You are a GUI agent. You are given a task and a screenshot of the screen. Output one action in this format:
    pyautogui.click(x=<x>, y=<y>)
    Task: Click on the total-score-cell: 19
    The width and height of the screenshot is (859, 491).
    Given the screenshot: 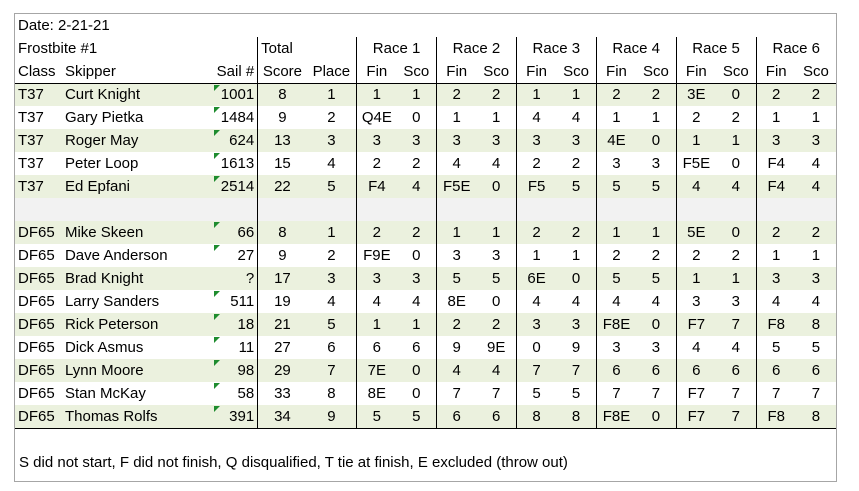 What is the action you would take?
    pyautogui.click(x=282, y=301)
    